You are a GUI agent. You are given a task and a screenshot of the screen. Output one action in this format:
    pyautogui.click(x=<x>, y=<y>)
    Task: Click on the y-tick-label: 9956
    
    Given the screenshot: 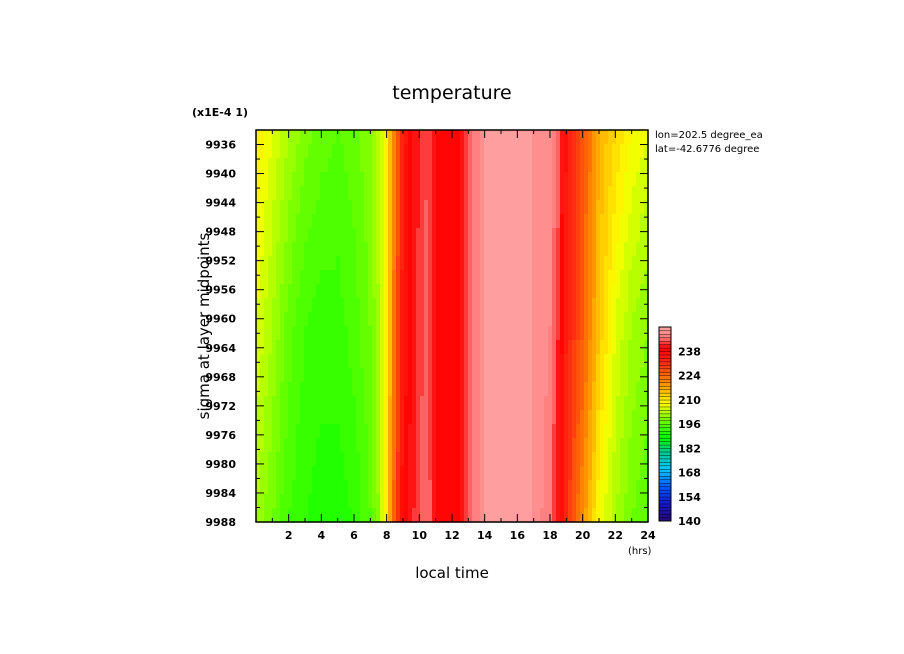 What is the action you would take?
    pyautogui.click(x=220, y=290)
    